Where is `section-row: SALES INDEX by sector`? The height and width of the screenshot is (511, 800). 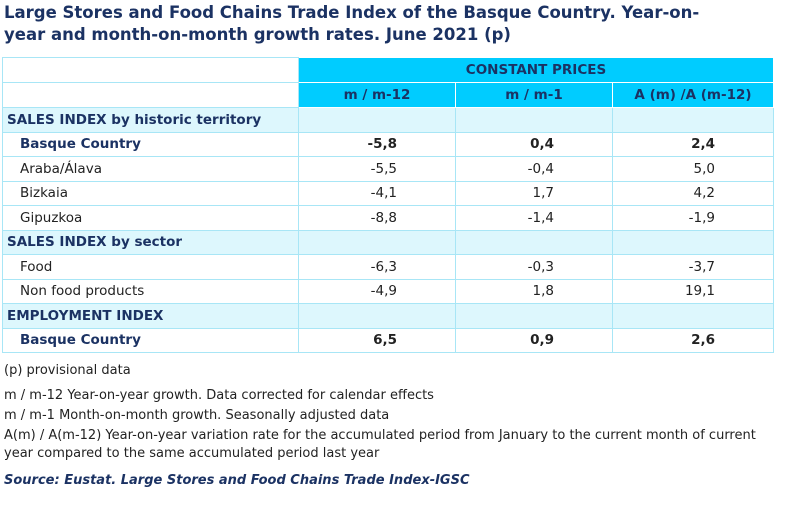
section-row: SALES INDEX by sector is located at coordinates (388, 242).